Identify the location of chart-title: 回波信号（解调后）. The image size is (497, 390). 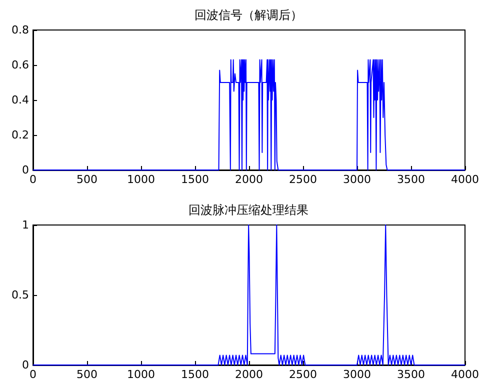
(248, 15).